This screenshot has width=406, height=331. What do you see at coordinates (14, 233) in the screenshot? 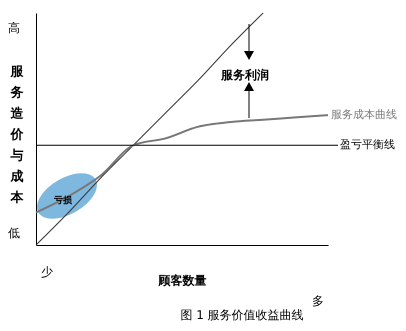
I see `text: 低` at bounding box center [14, 233].